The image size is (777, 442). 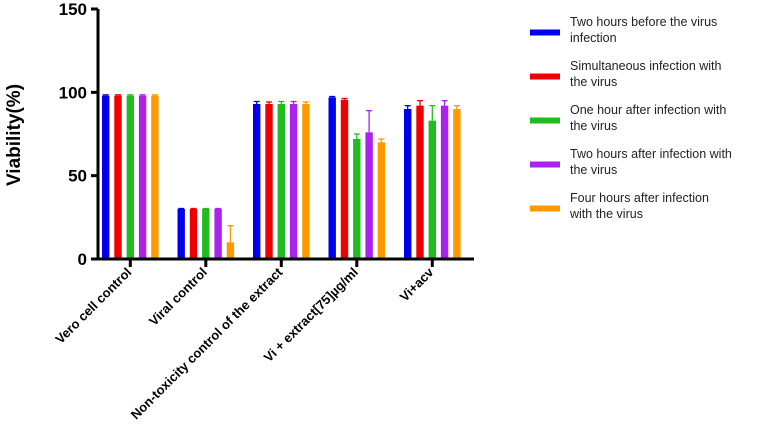 What do you see at coordinates (643, 30) in the screenshot?
I see `legend-label: Two hours before the virus infection` at bounding box center [643, 30].